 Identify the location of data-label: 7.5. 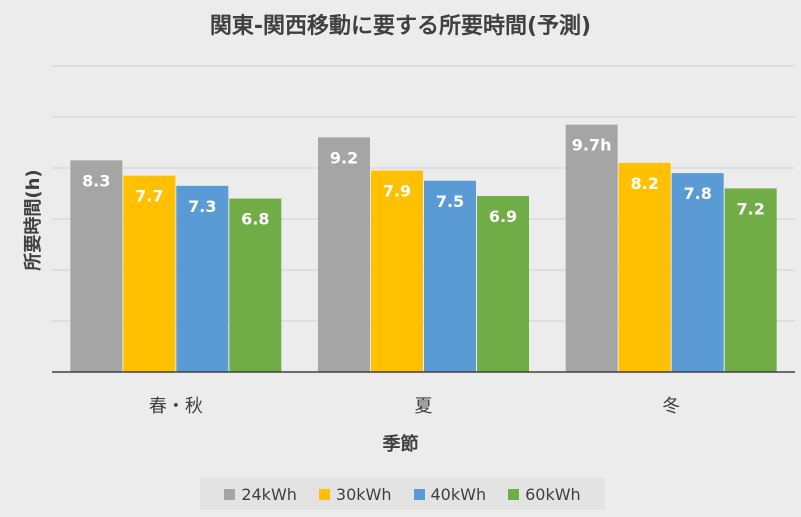
(450, 201).